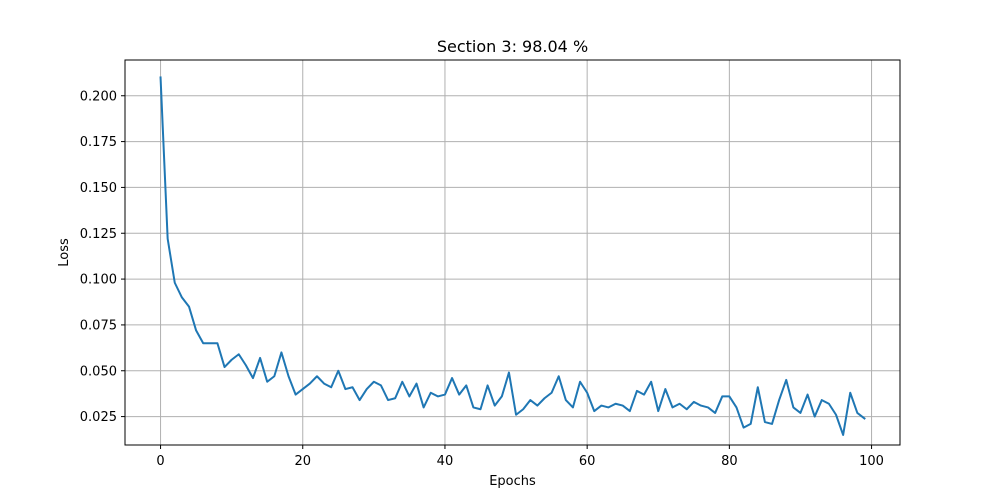 The image size is (1000, 500). Describe the element at coordinates (98, 188) in the screenshot. I see `y-tick-label: 0.150` at that location.